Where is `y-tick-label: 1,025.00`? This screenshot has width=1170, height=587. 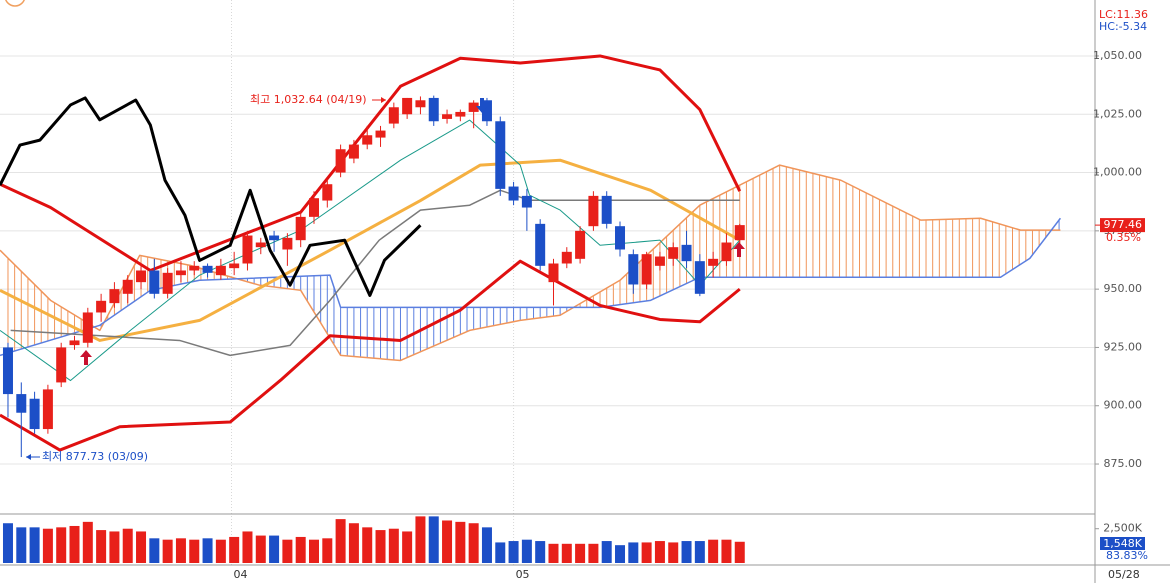
y-tick-label: 1,025.00 is located at coordinates (1117, 113).